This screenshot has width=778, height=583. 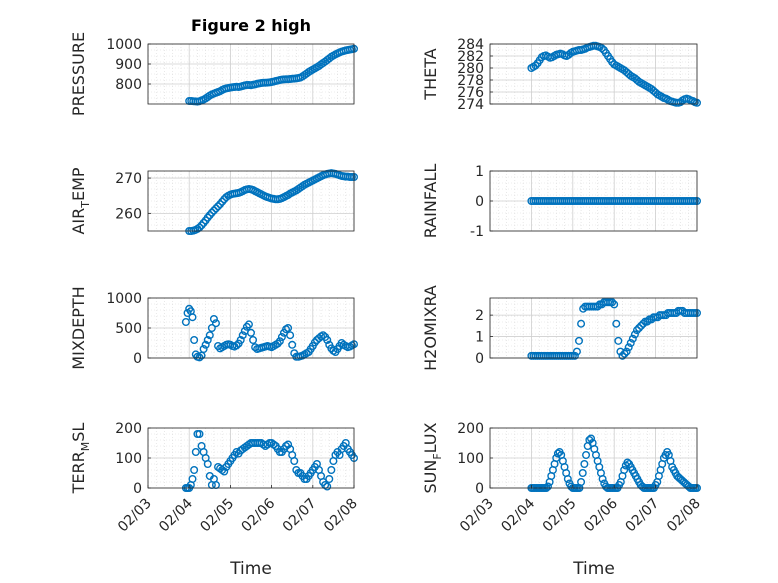 I want to click on y-axis-label: PRESSURE, so click(x=78, y=74).